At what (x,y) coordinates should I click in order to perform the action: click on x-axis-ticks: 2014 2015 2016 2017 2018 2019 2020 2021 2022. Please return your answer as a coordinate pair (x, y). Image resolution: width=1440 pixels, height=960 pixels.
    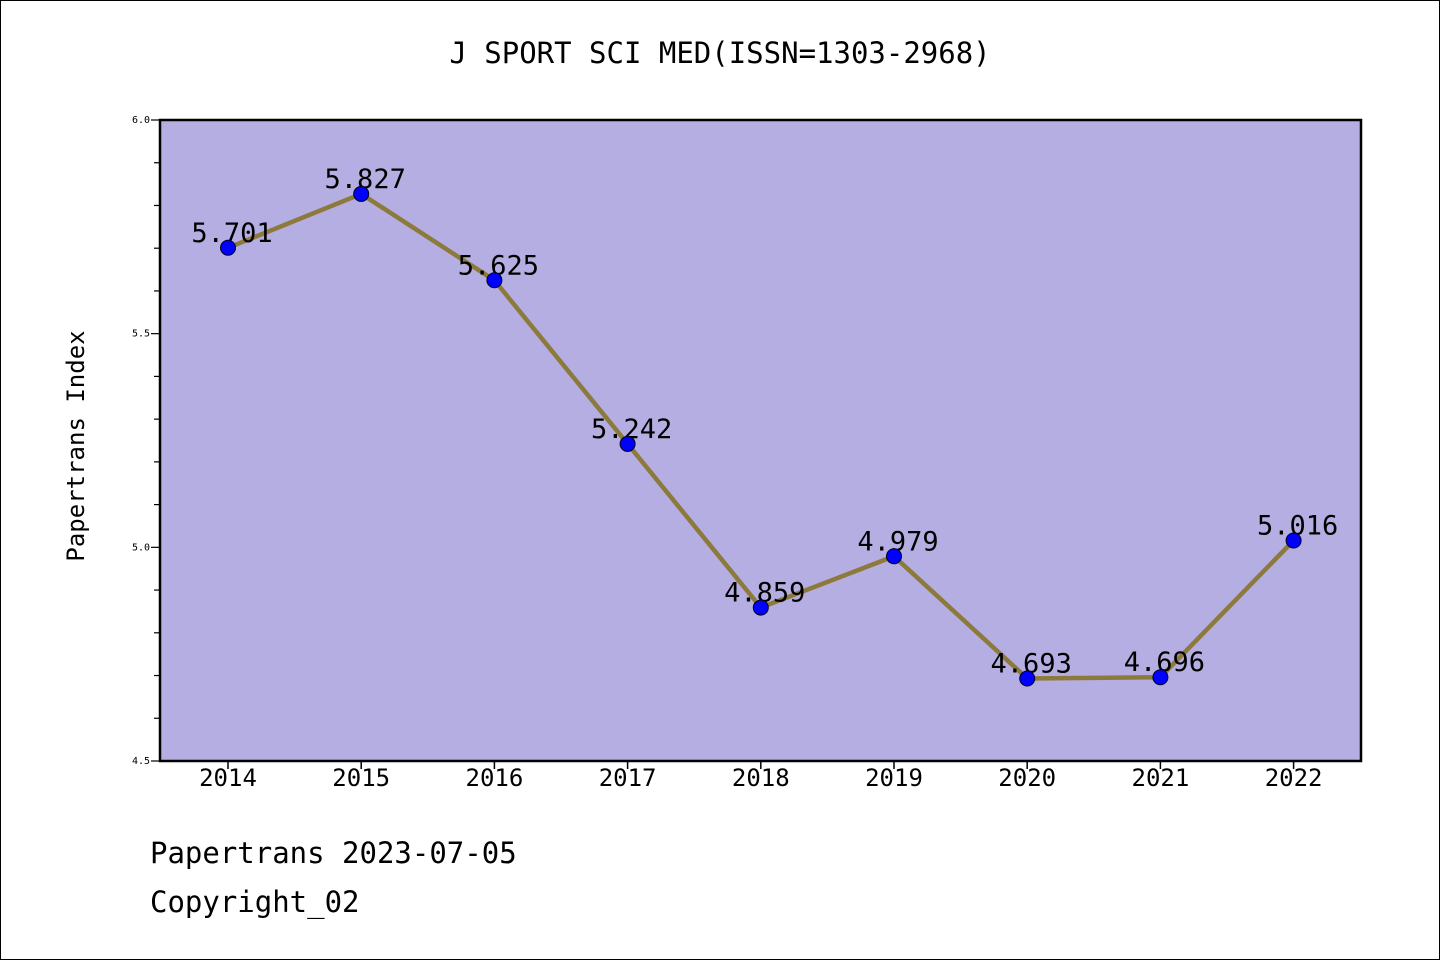
    Looking at the image, I should click on (760, 776).